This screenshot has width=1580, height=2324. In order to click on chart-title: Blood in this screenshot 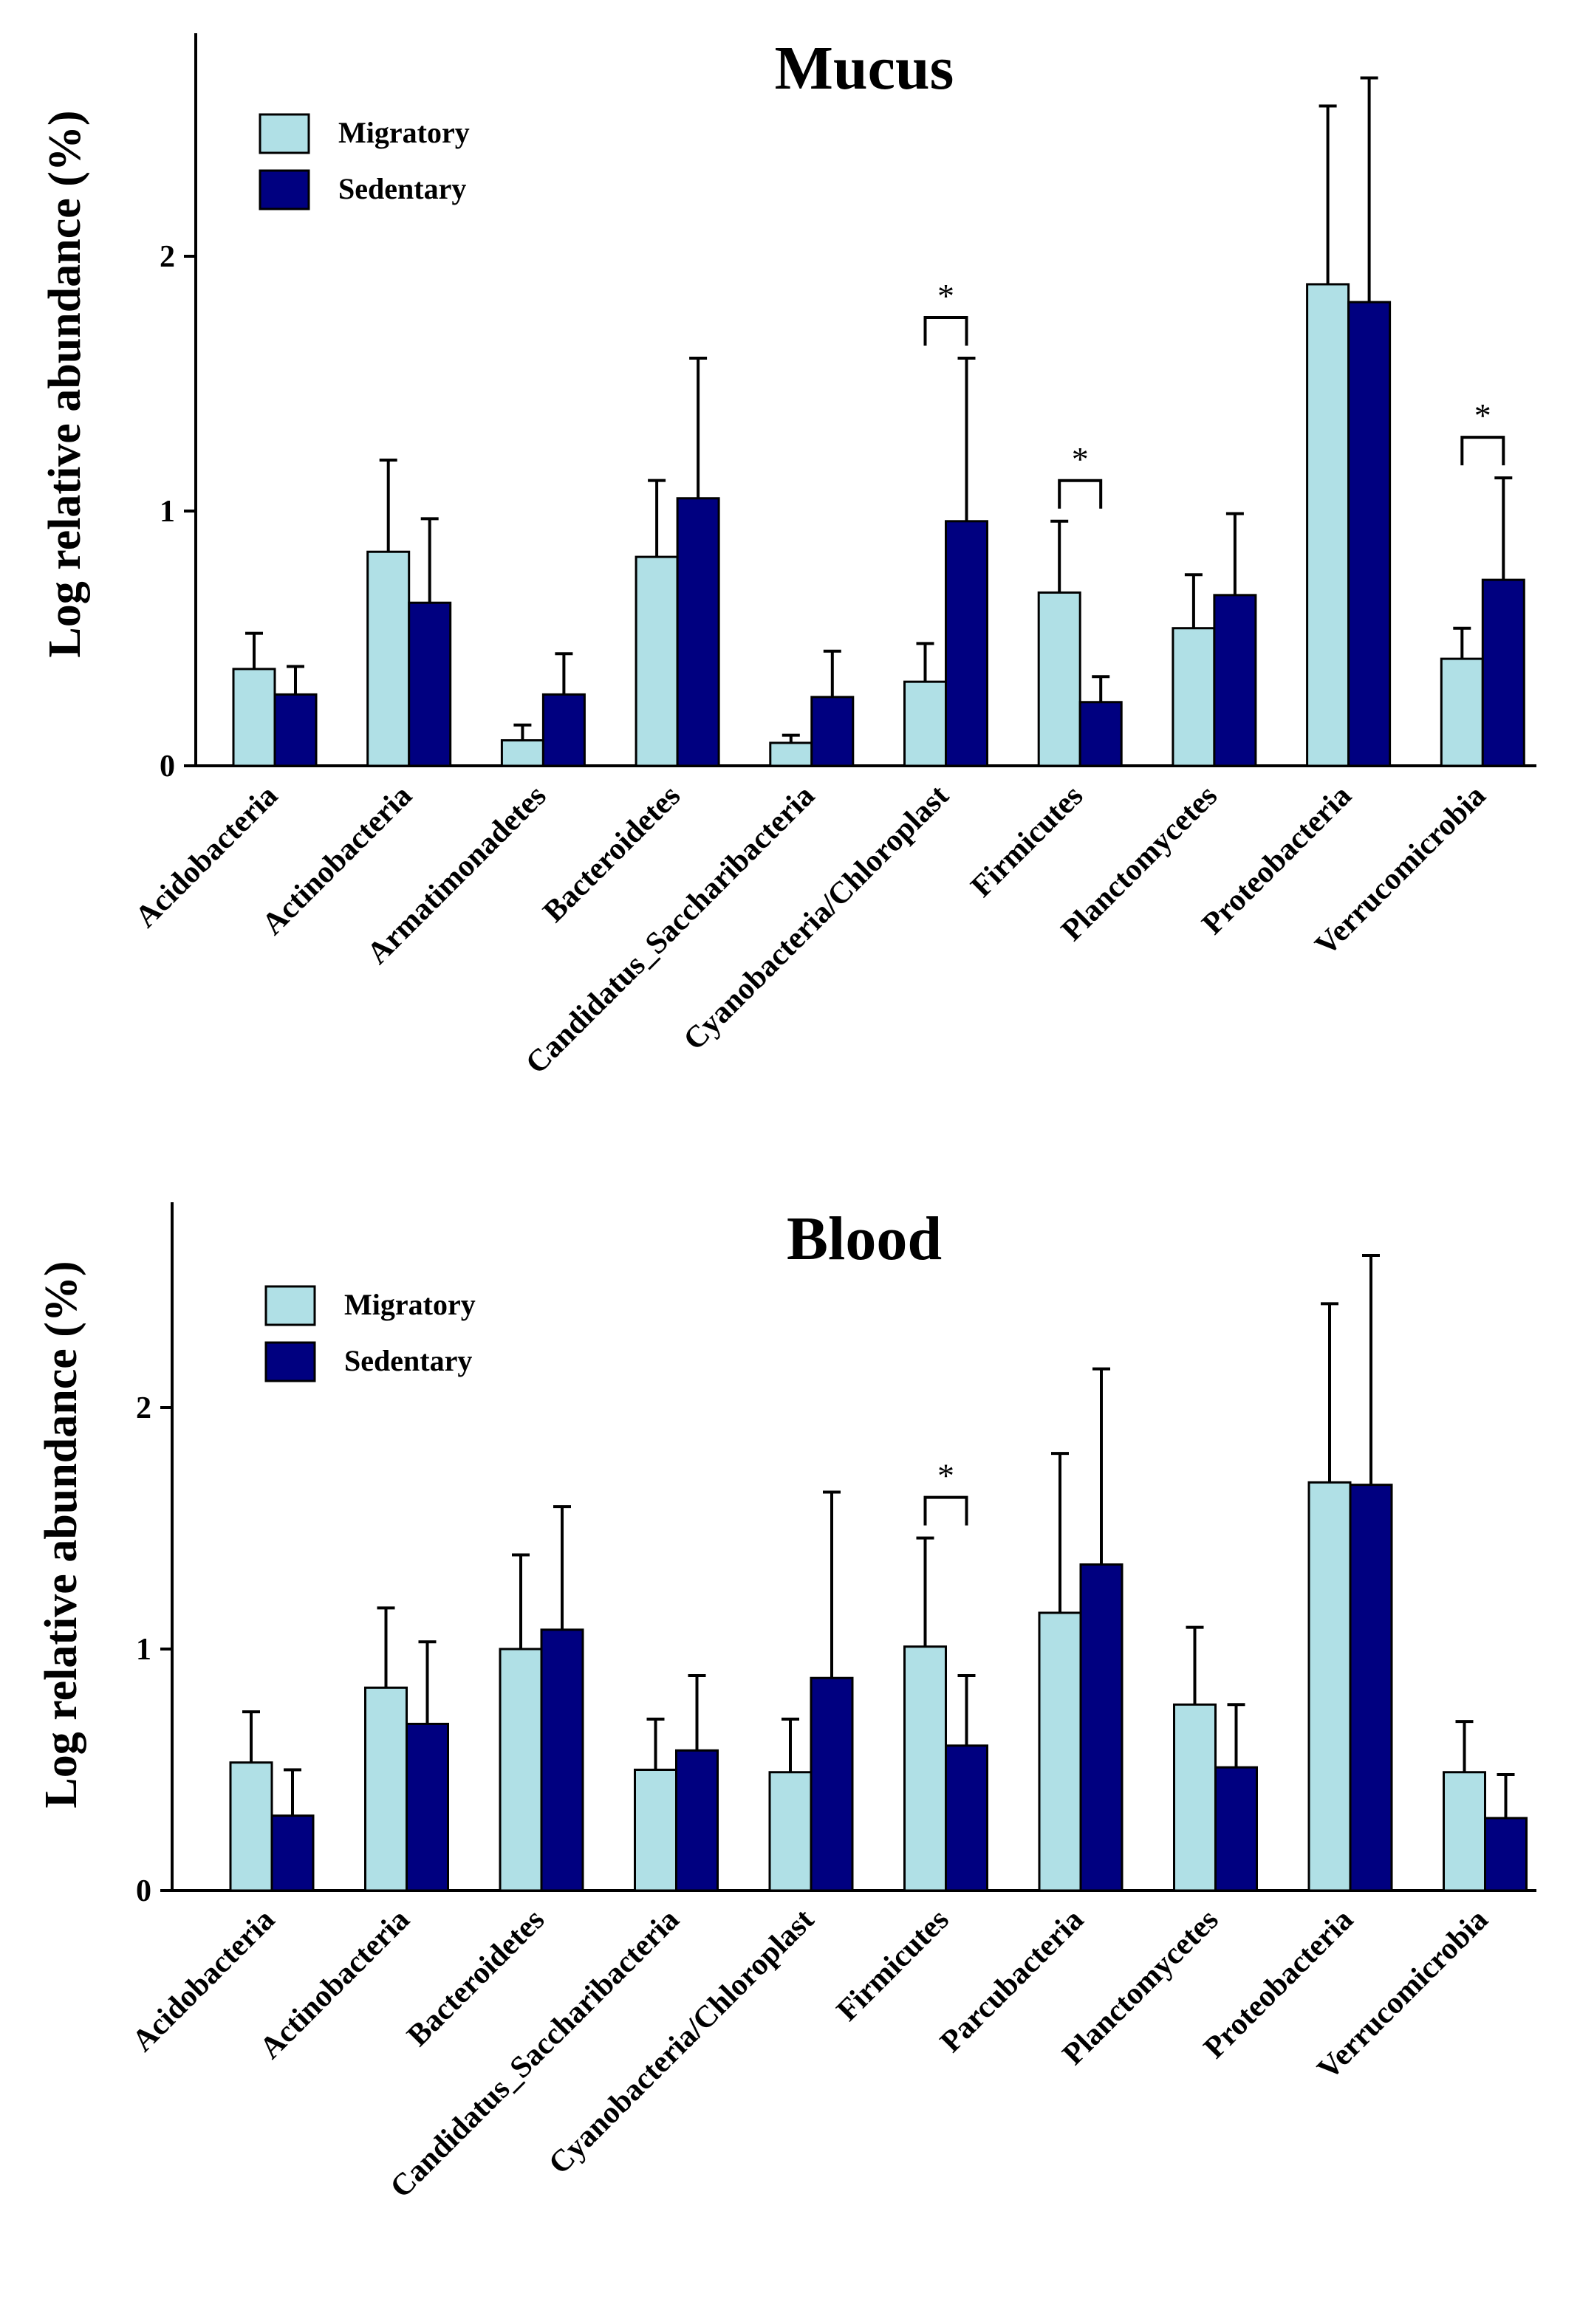, I will do `click(865, 1238)`.